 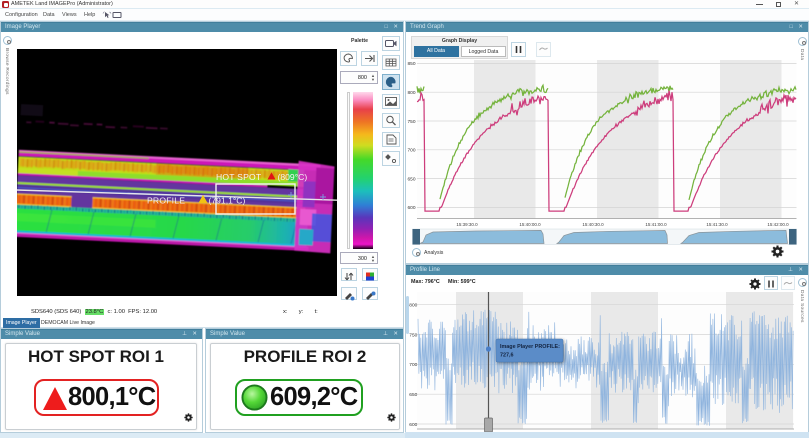 What do you see at coordinates (507, 356) in the screenshot?
I see `svg-text: 727,6` at bounding box center [507, 356].